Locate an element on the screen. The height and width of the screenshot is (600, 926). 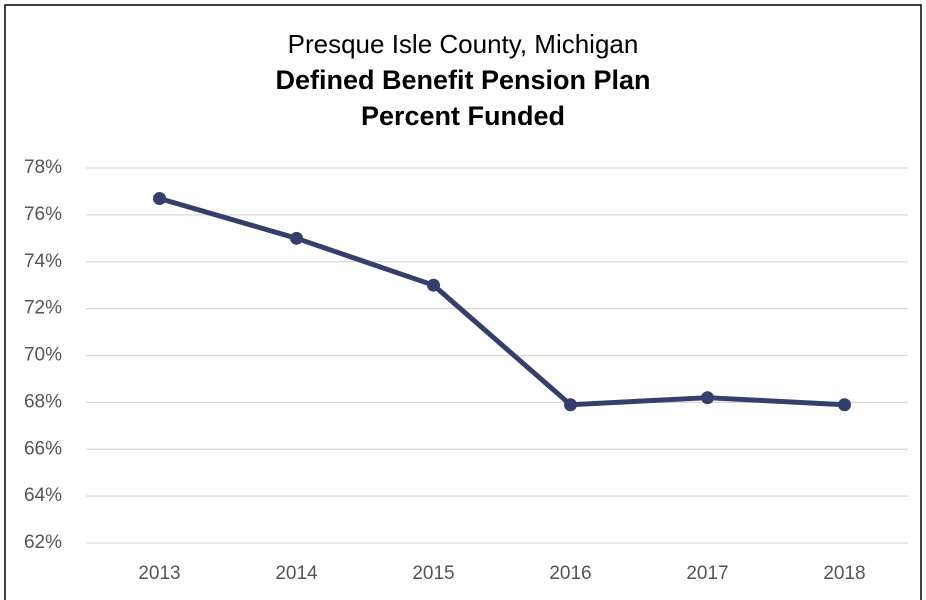
x-tick-label: 2013 is located at coordinates (159, 573).